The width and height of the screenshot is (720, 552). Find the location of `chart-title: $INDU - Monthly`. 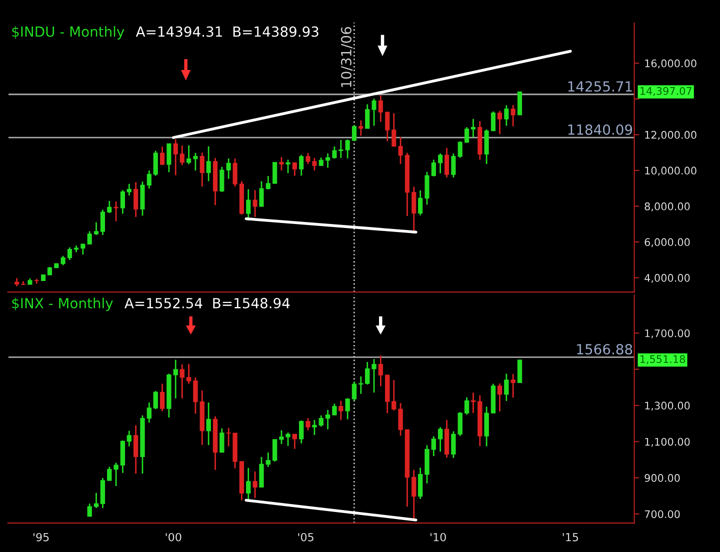

chart-title: $INDU - Monthly is located at coordinates (68, 33).